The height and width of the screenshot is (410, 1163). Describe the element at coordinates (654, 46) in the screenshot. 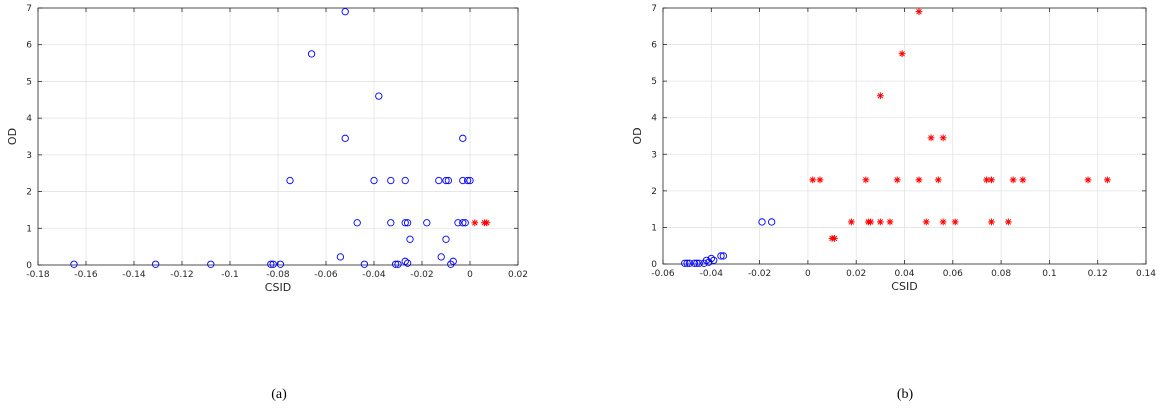

I see `y-tick-label: 6` at that location.